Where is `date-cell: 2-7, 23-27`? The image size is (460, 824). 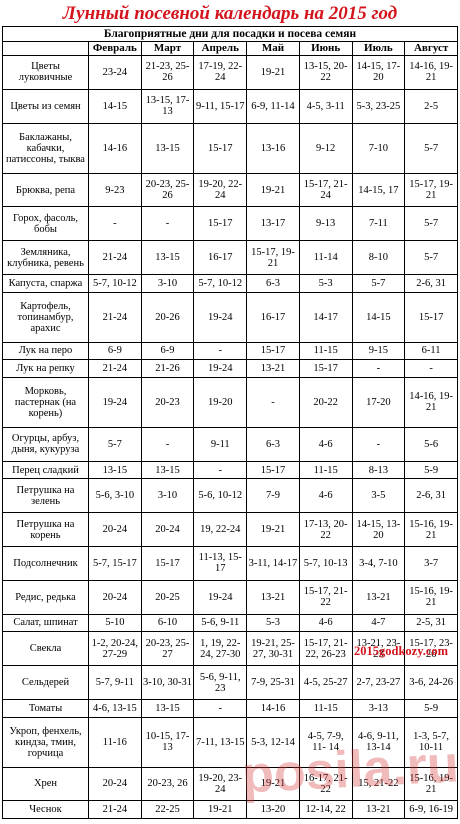
date-cell: 2-7, 23-27 is located at coordinates (378, 682).